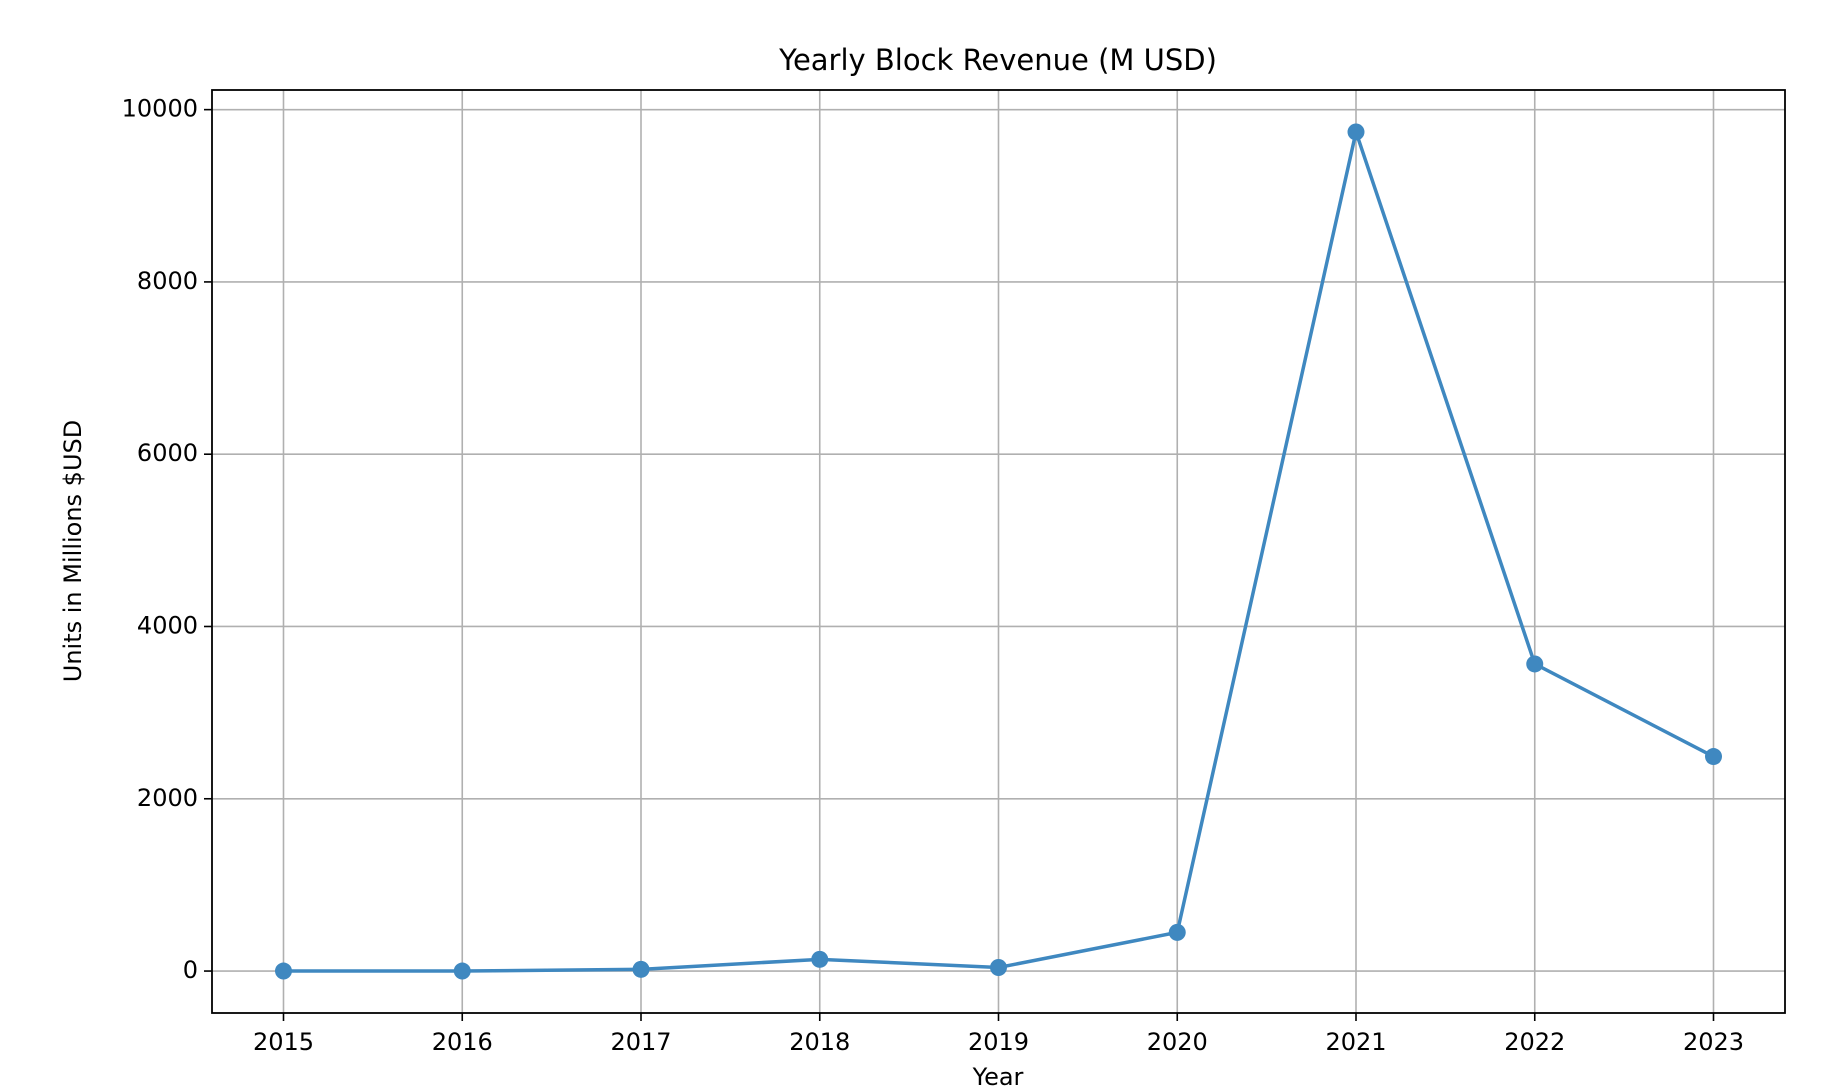 This screenshot has height=1088, width=1838. Describe the element at coordinates (1355, 1042) in the screenshot. I see `x-tick-label: 2021` at that location.